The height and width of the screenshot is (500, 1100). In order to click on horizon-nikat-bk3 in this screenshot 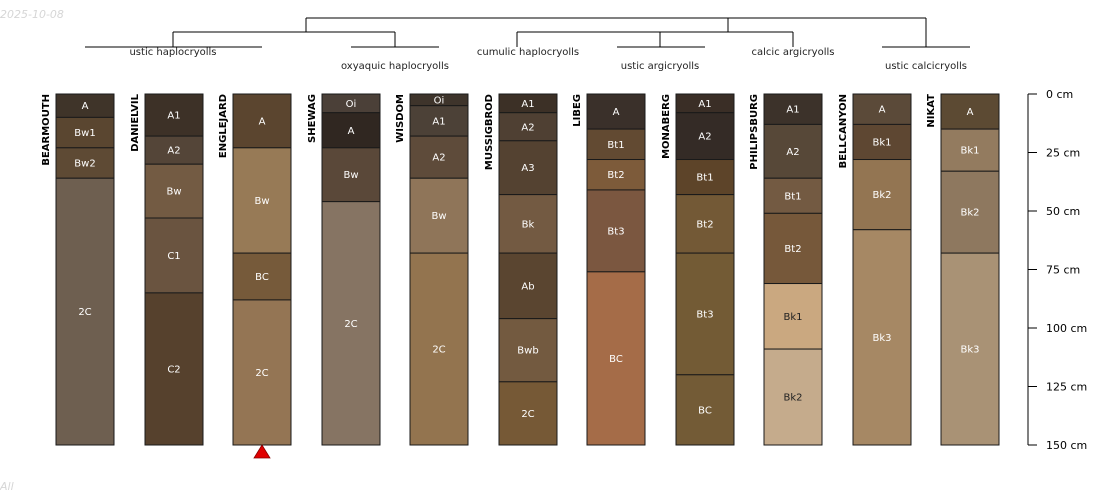, I will do `click(970, 349)`.